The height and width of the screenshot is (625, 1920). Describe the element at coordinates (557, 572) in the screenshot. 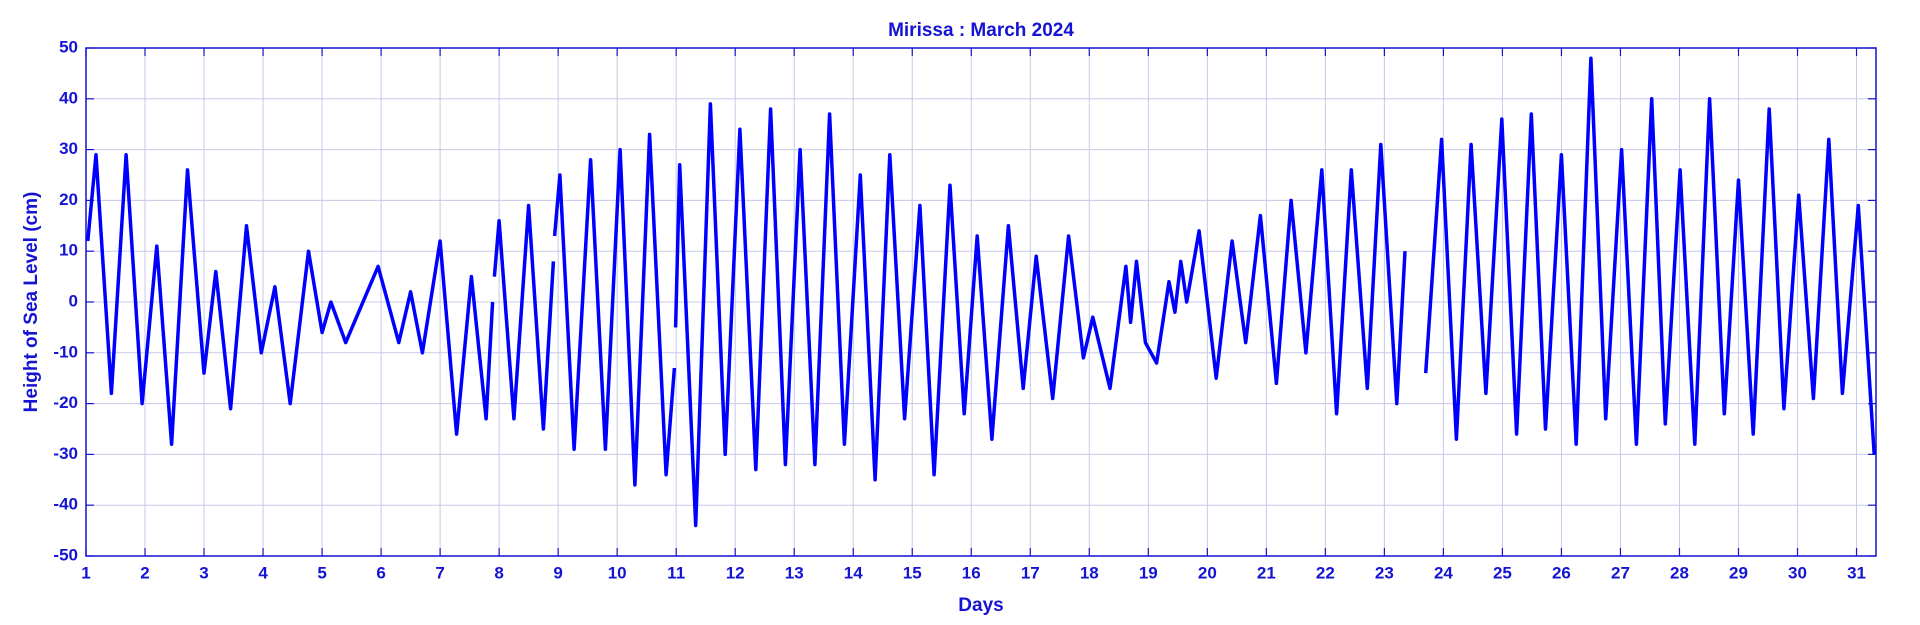

I see `x-tick-label: 9` at that location.